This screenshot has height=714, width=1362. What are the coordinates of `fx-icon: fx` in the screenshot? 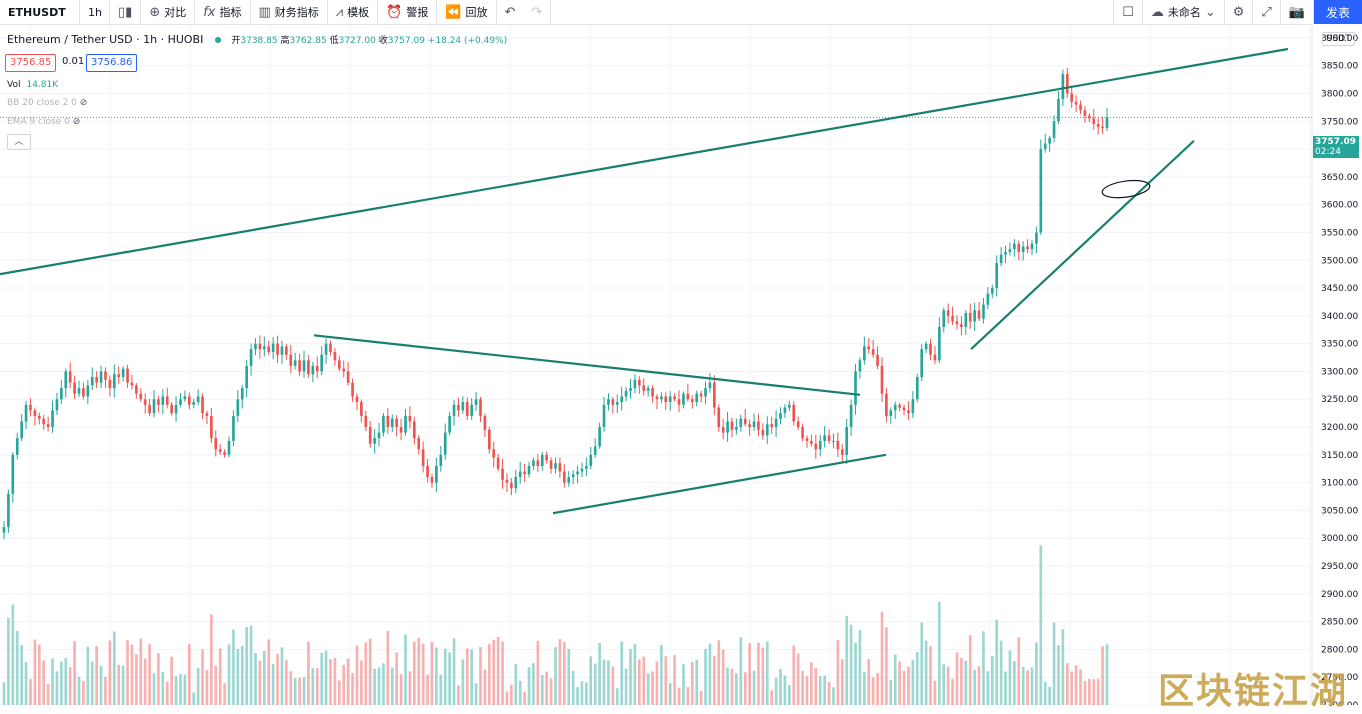 It's located at (209, 12).